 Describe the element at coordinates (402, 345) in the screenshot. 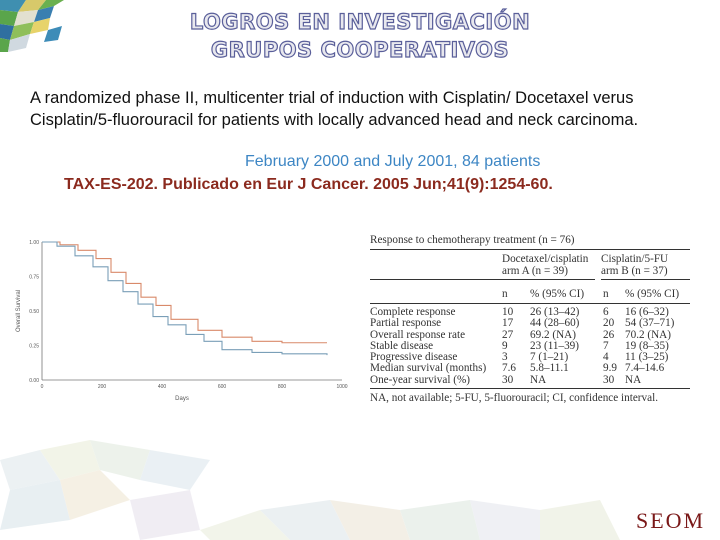

I see `table-cell-label: Stable disease` at that location.